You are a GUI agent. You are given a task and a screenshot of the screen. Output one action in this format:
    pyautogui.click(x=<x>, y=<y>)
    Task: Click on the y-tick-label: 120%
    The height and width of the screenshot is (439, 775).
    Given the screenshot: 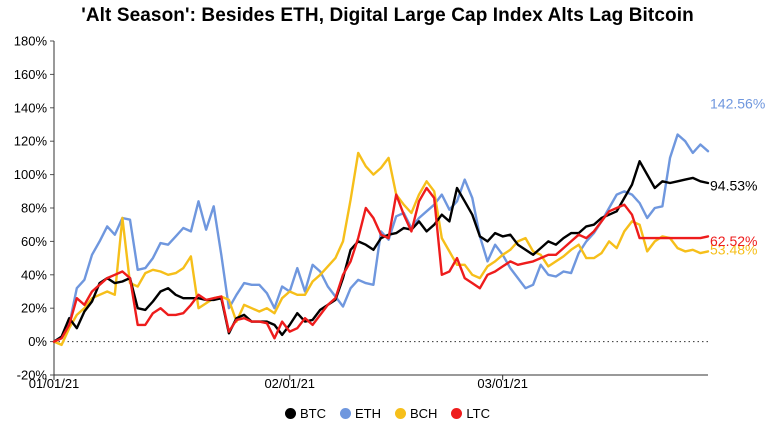 What is the action you would take?
    pyautogui.click(x=31, y=141)
    